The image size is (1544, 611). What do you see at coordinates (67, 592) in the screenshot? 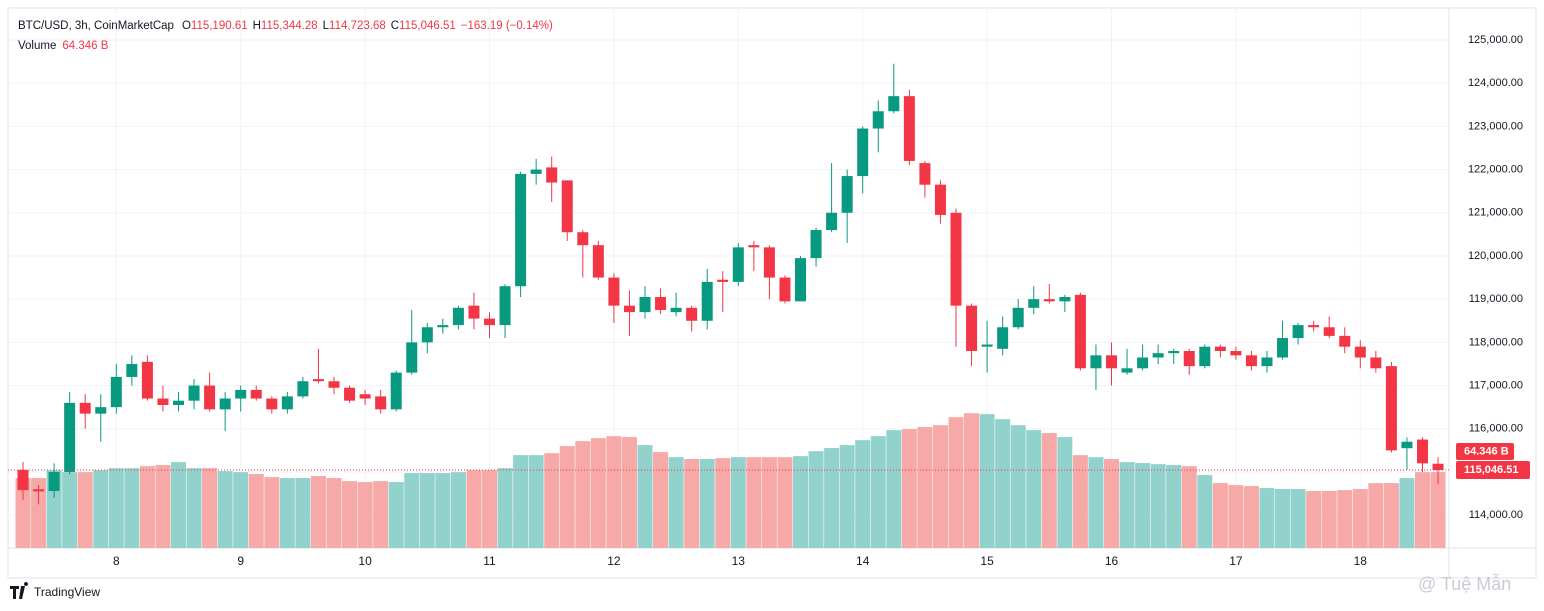
I see `brand: TradingView` at bounding box center [67, 592].